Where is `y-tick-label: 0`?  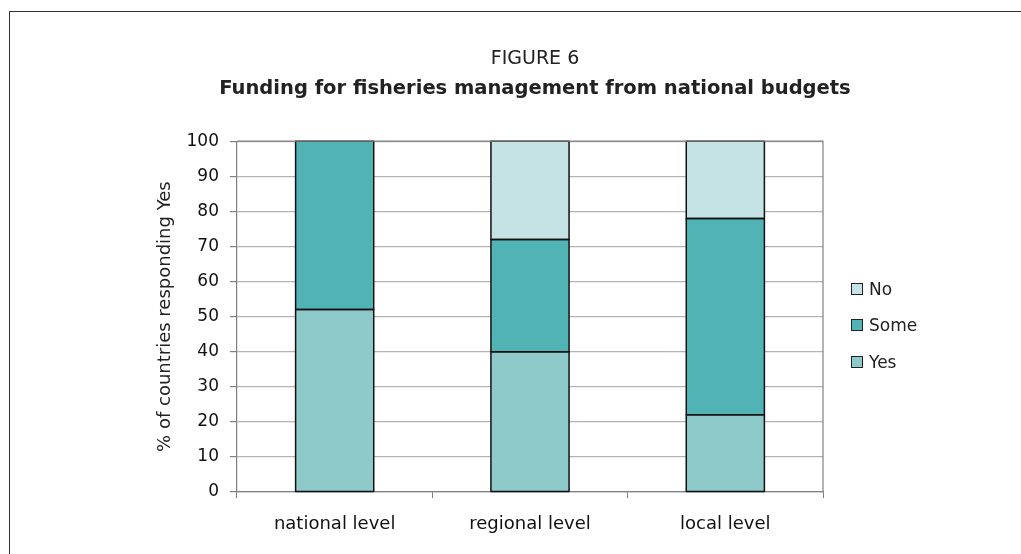
y-tick-label: 0 is located at coordinates (213, 490).